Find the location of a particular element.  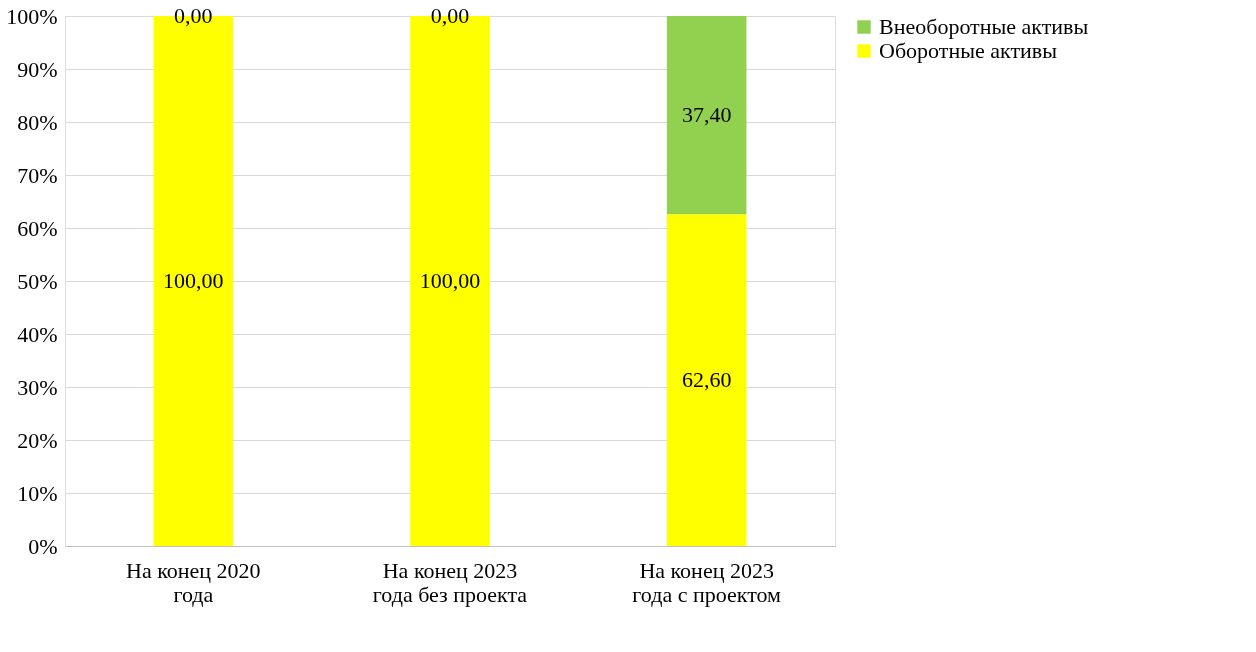

legend-label: Внеоборотные активы is located at coordinates (984, 26).